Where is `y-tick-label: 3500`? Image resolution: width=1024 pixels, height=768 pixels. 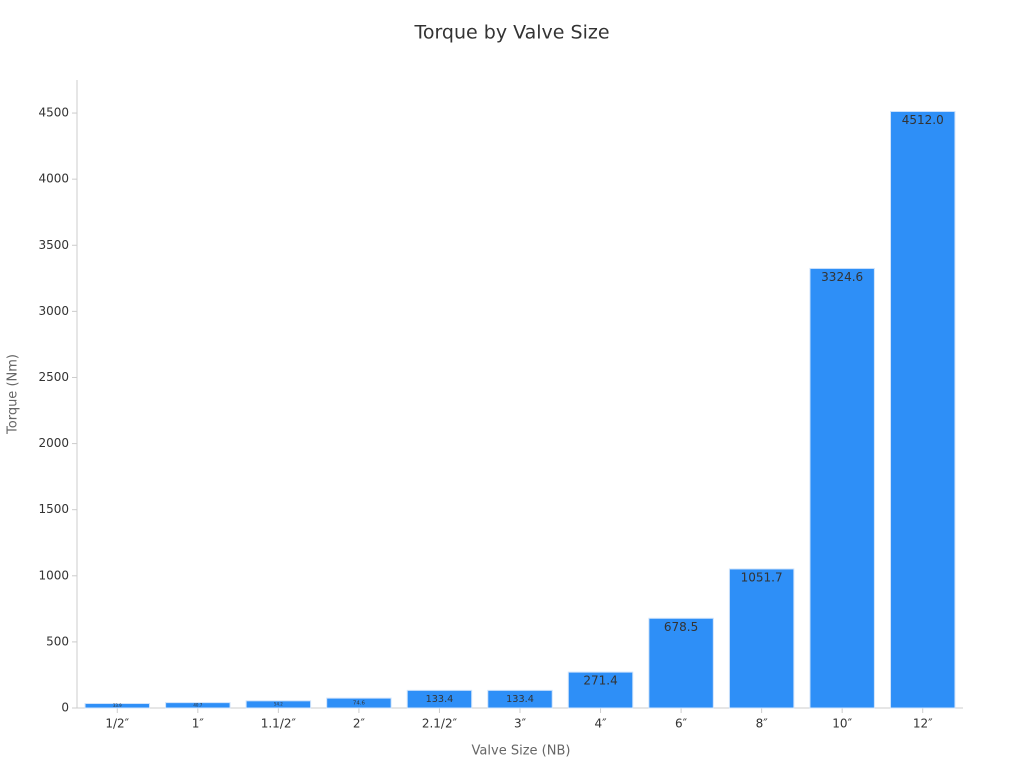
y-tick-label: 3500 is located at coordinates (53, 245).